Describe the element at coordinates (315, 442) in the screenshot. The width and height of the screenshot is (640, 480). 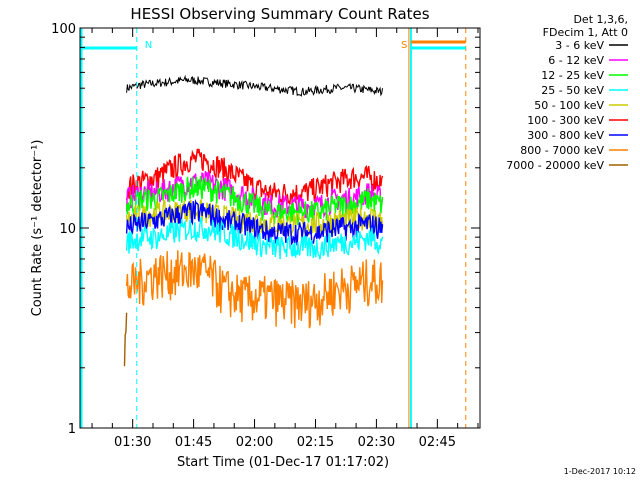
I see `x-tick-label: 02:15` at that location.